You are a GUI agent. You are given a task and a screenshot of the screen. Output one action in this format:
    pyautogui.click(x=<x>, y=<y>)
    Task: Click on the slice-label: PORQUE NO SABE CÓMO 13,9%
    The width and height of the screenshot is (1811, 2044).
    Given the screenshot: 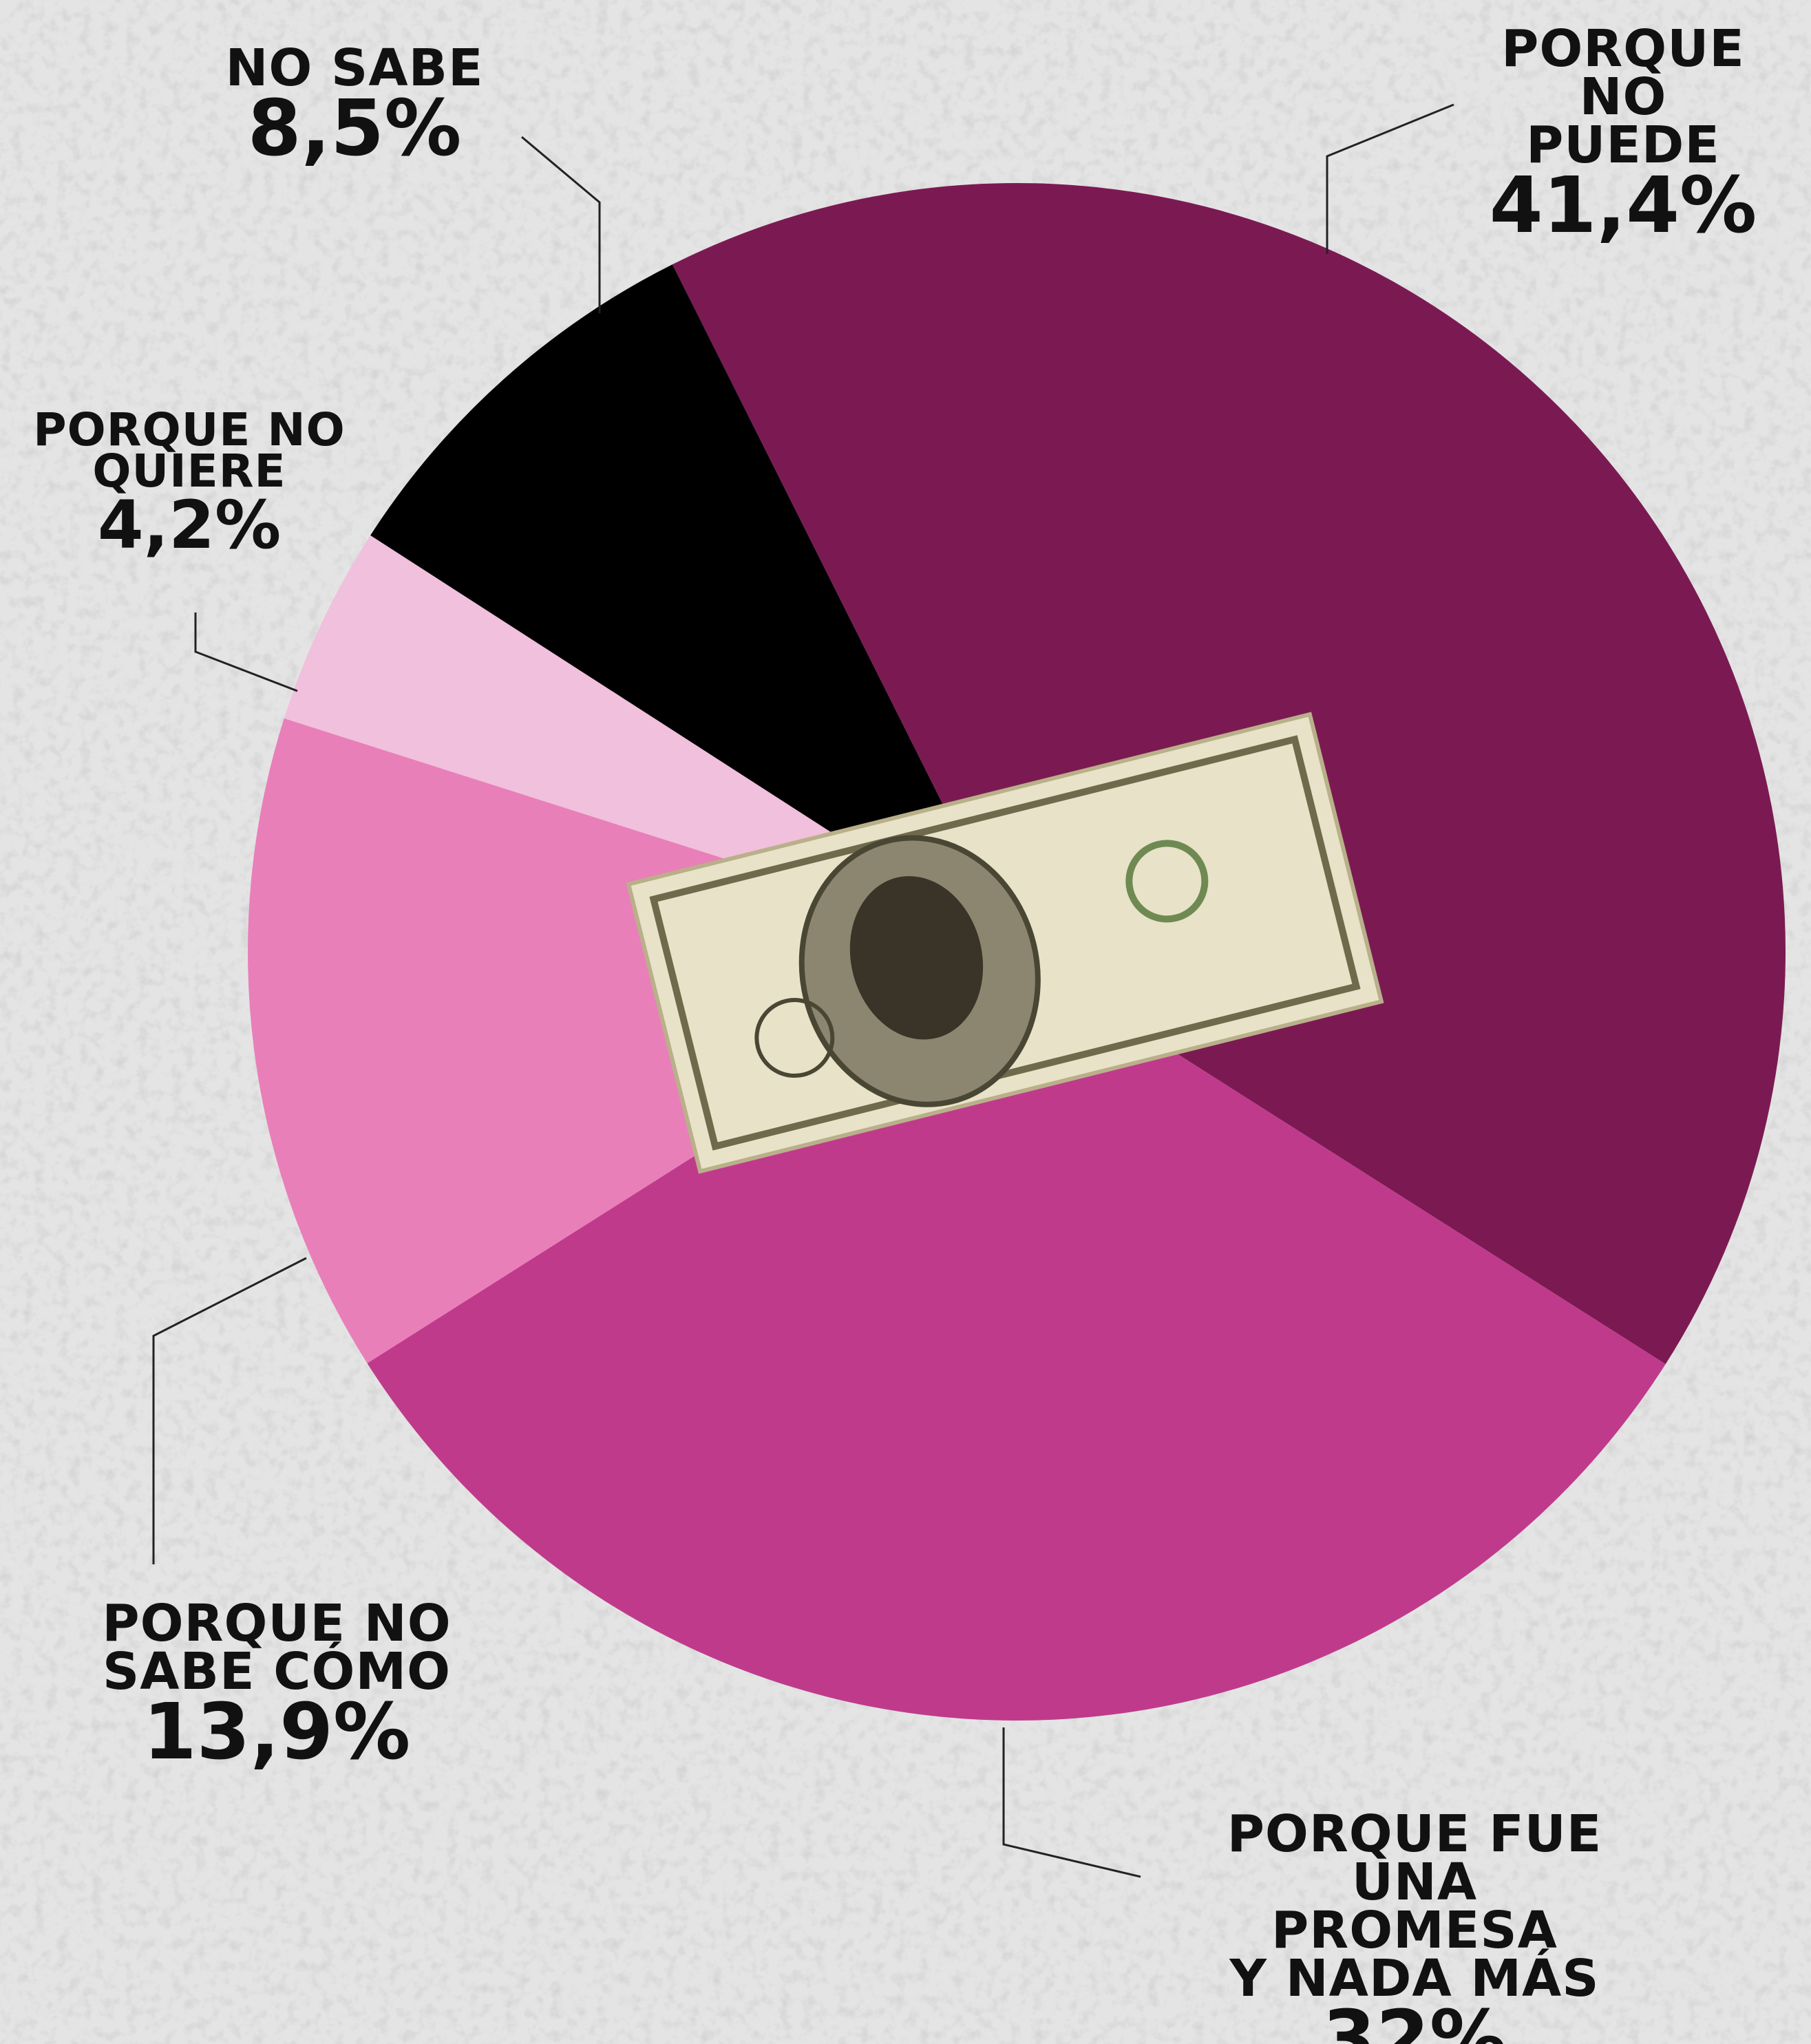 What is the action you would take?
    pyautogui.click(x=277, y=1685)
    